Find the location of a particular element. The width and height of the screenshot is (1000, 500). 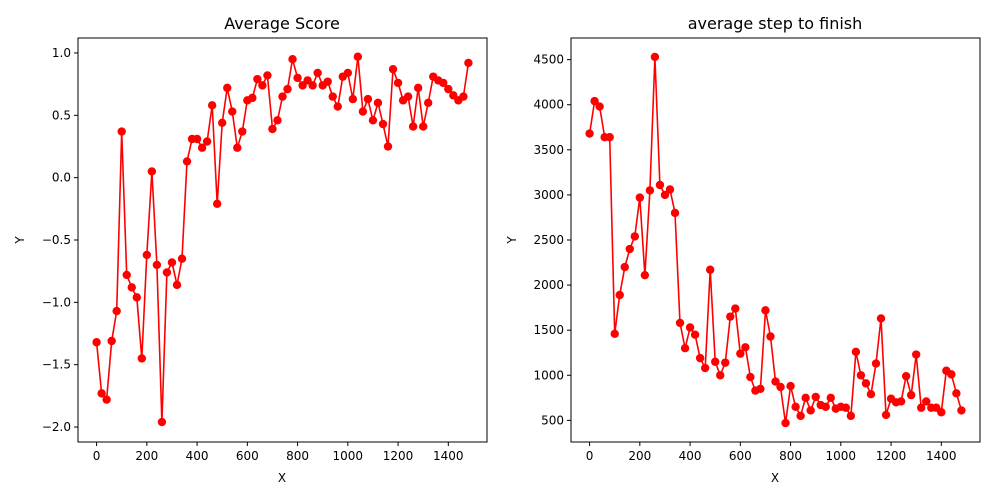

y-tick-label: 1500 is located at coordinates (548, 330).